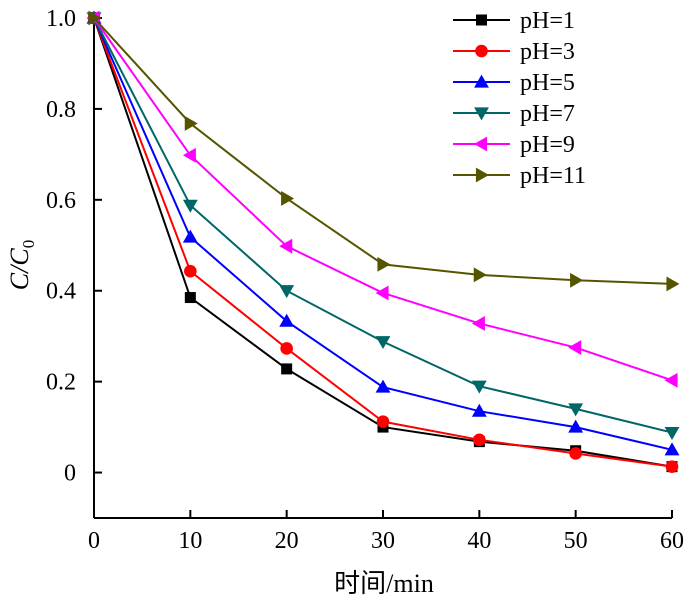  I want to click on y-axis-ticks: 0 0.2 0.4 0.6 0.8 1.0, so click(74, 246).